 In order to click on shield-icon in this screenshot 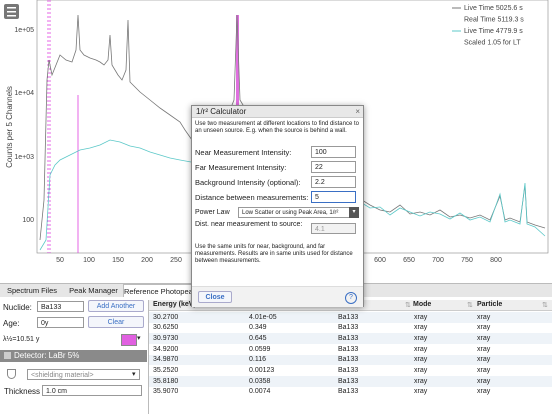, I will do `click(11, 374)`.